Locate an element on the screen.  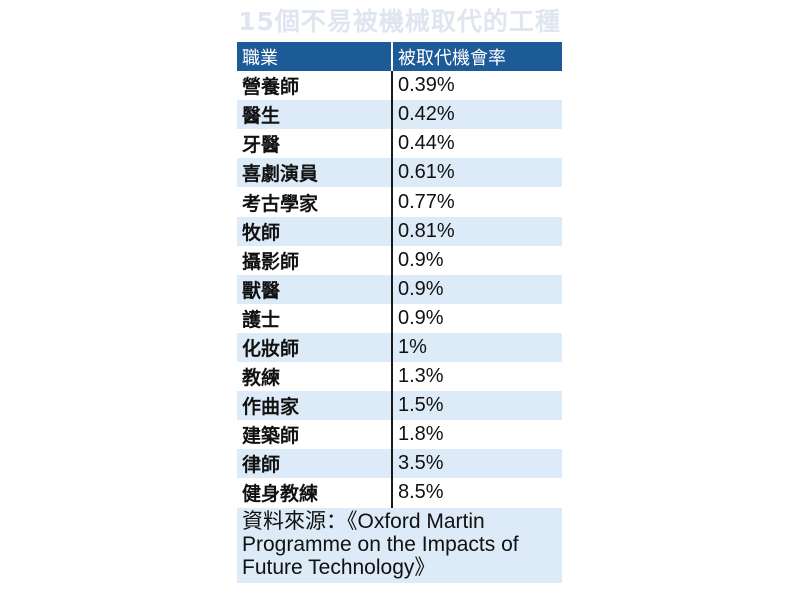
table-row: 牙醫 0.44% is located at coordinates (399, 144).